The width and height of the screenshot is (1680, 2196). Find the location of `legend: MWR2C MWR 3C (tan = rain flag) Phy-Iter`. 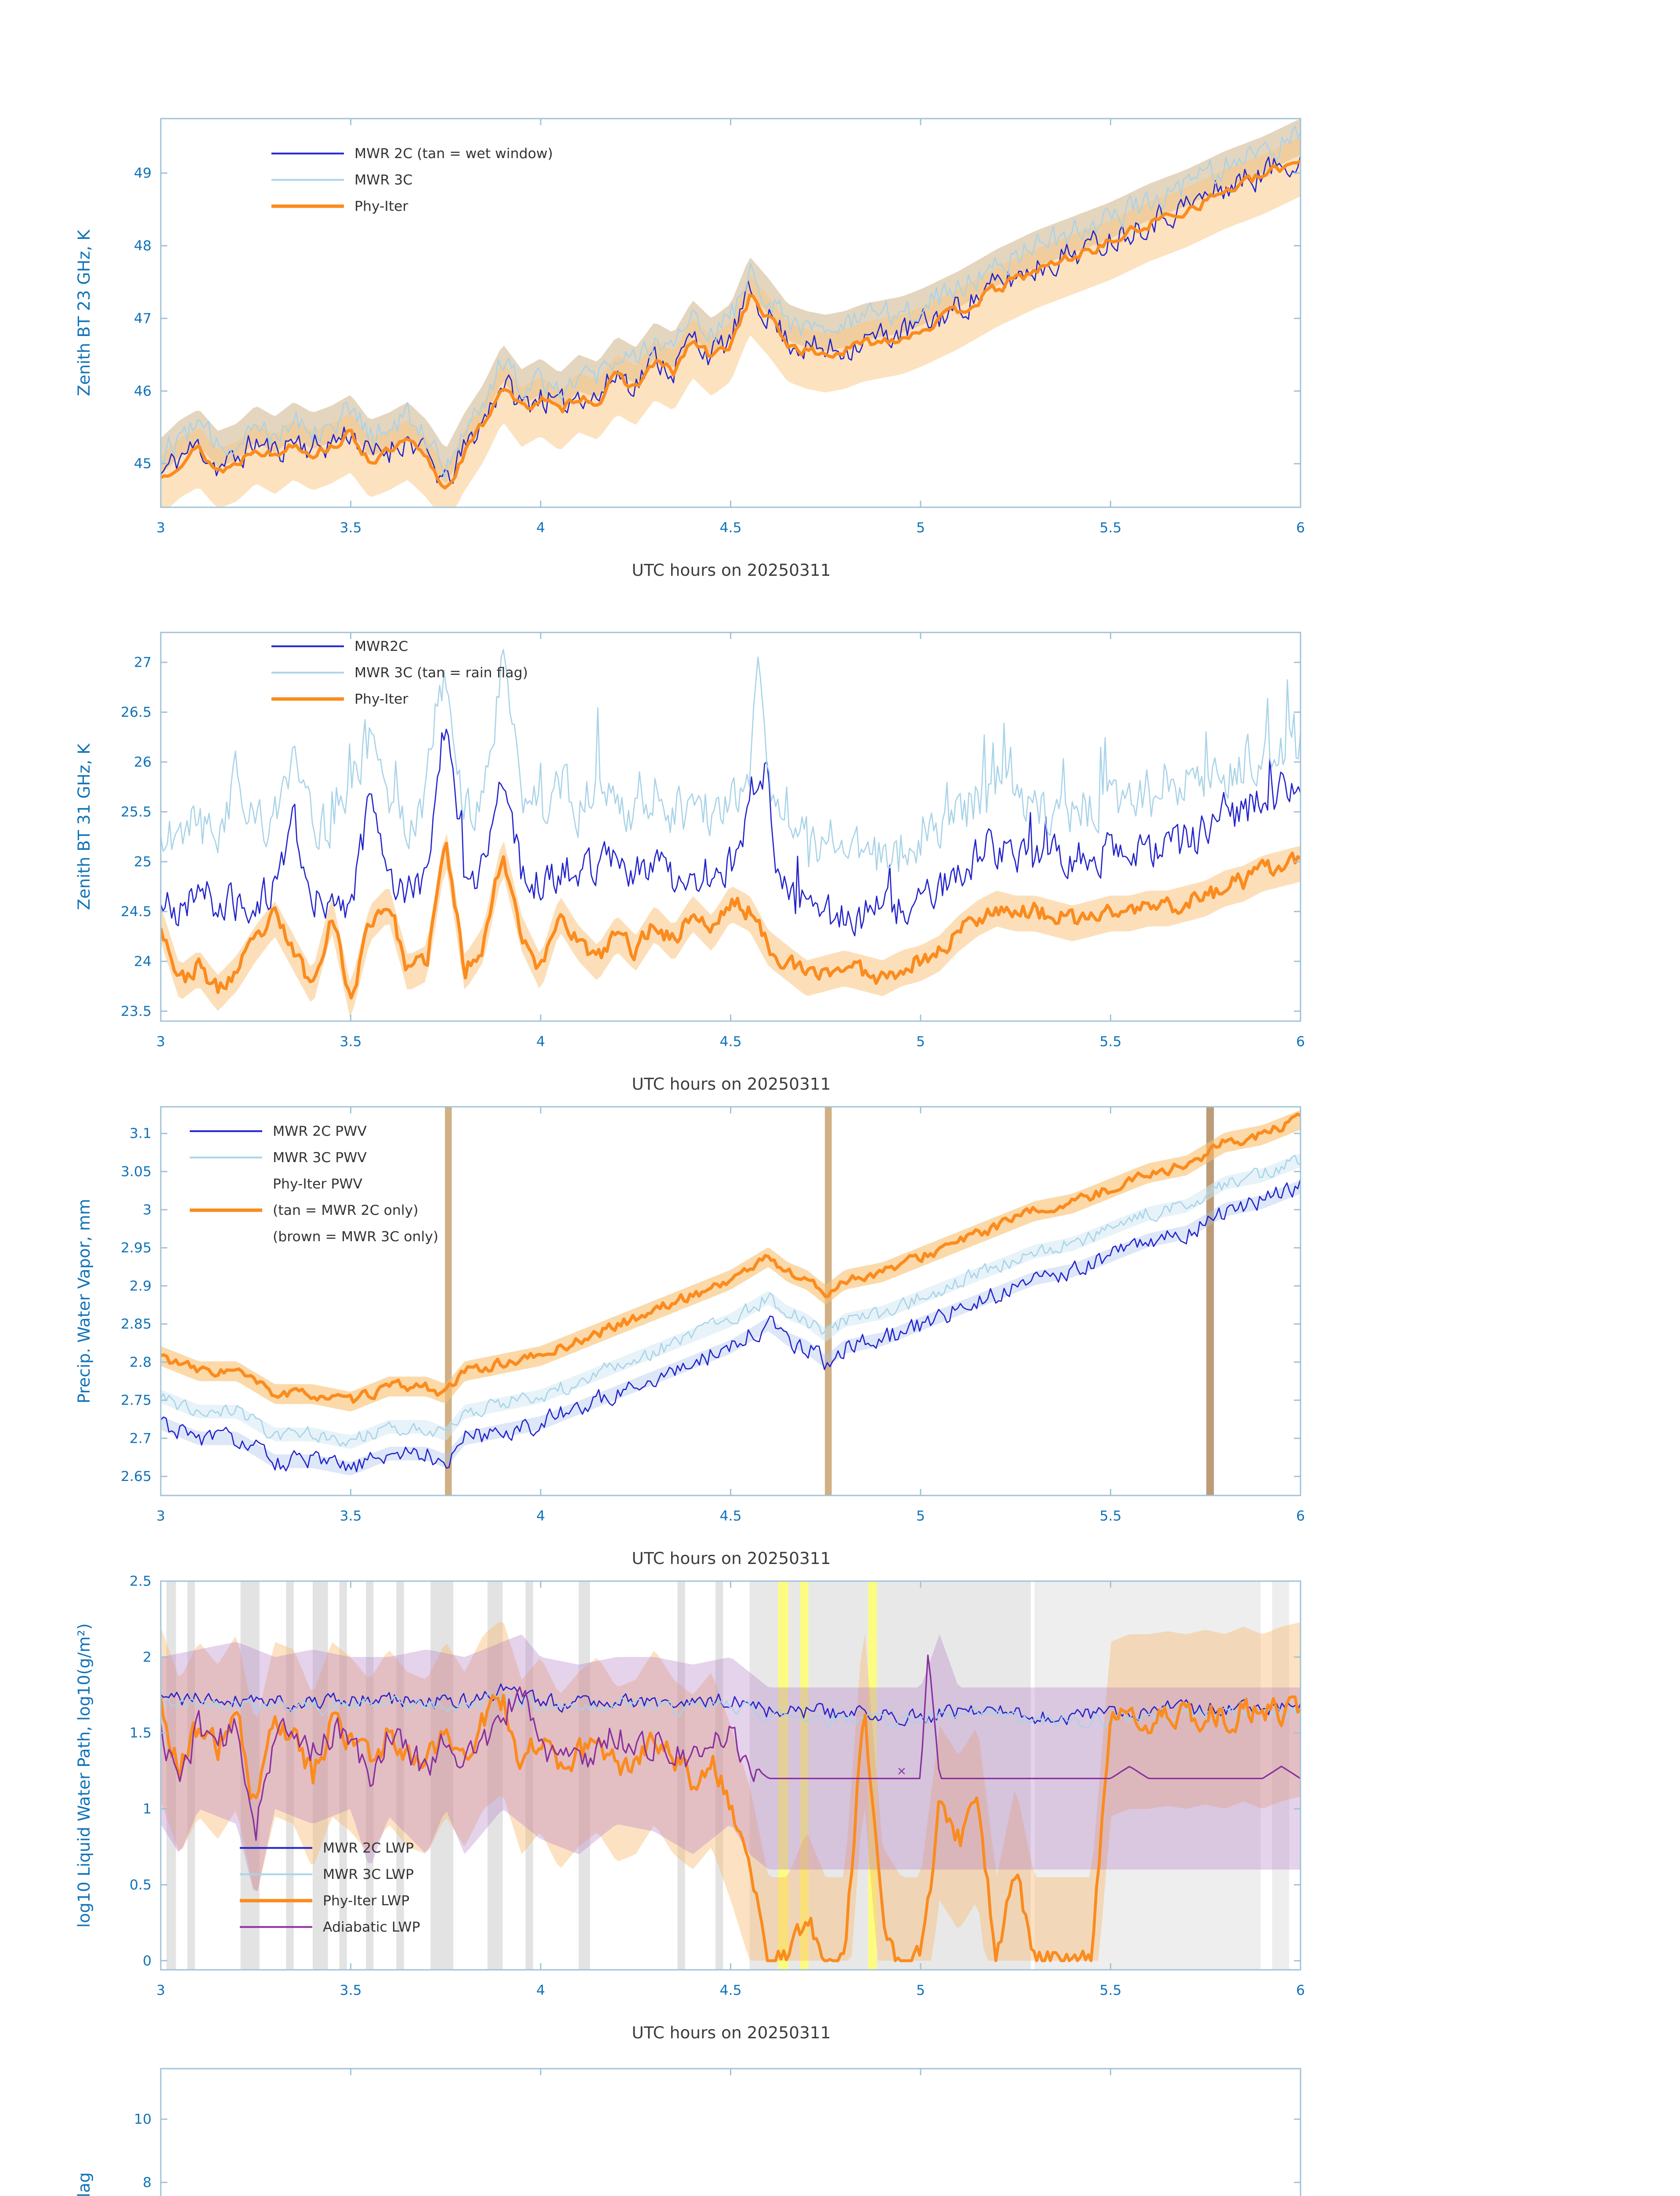

legend: MWR2C MWR 3C (tan = rain flag) Phy-Iter is located at coordinates (399, 673).